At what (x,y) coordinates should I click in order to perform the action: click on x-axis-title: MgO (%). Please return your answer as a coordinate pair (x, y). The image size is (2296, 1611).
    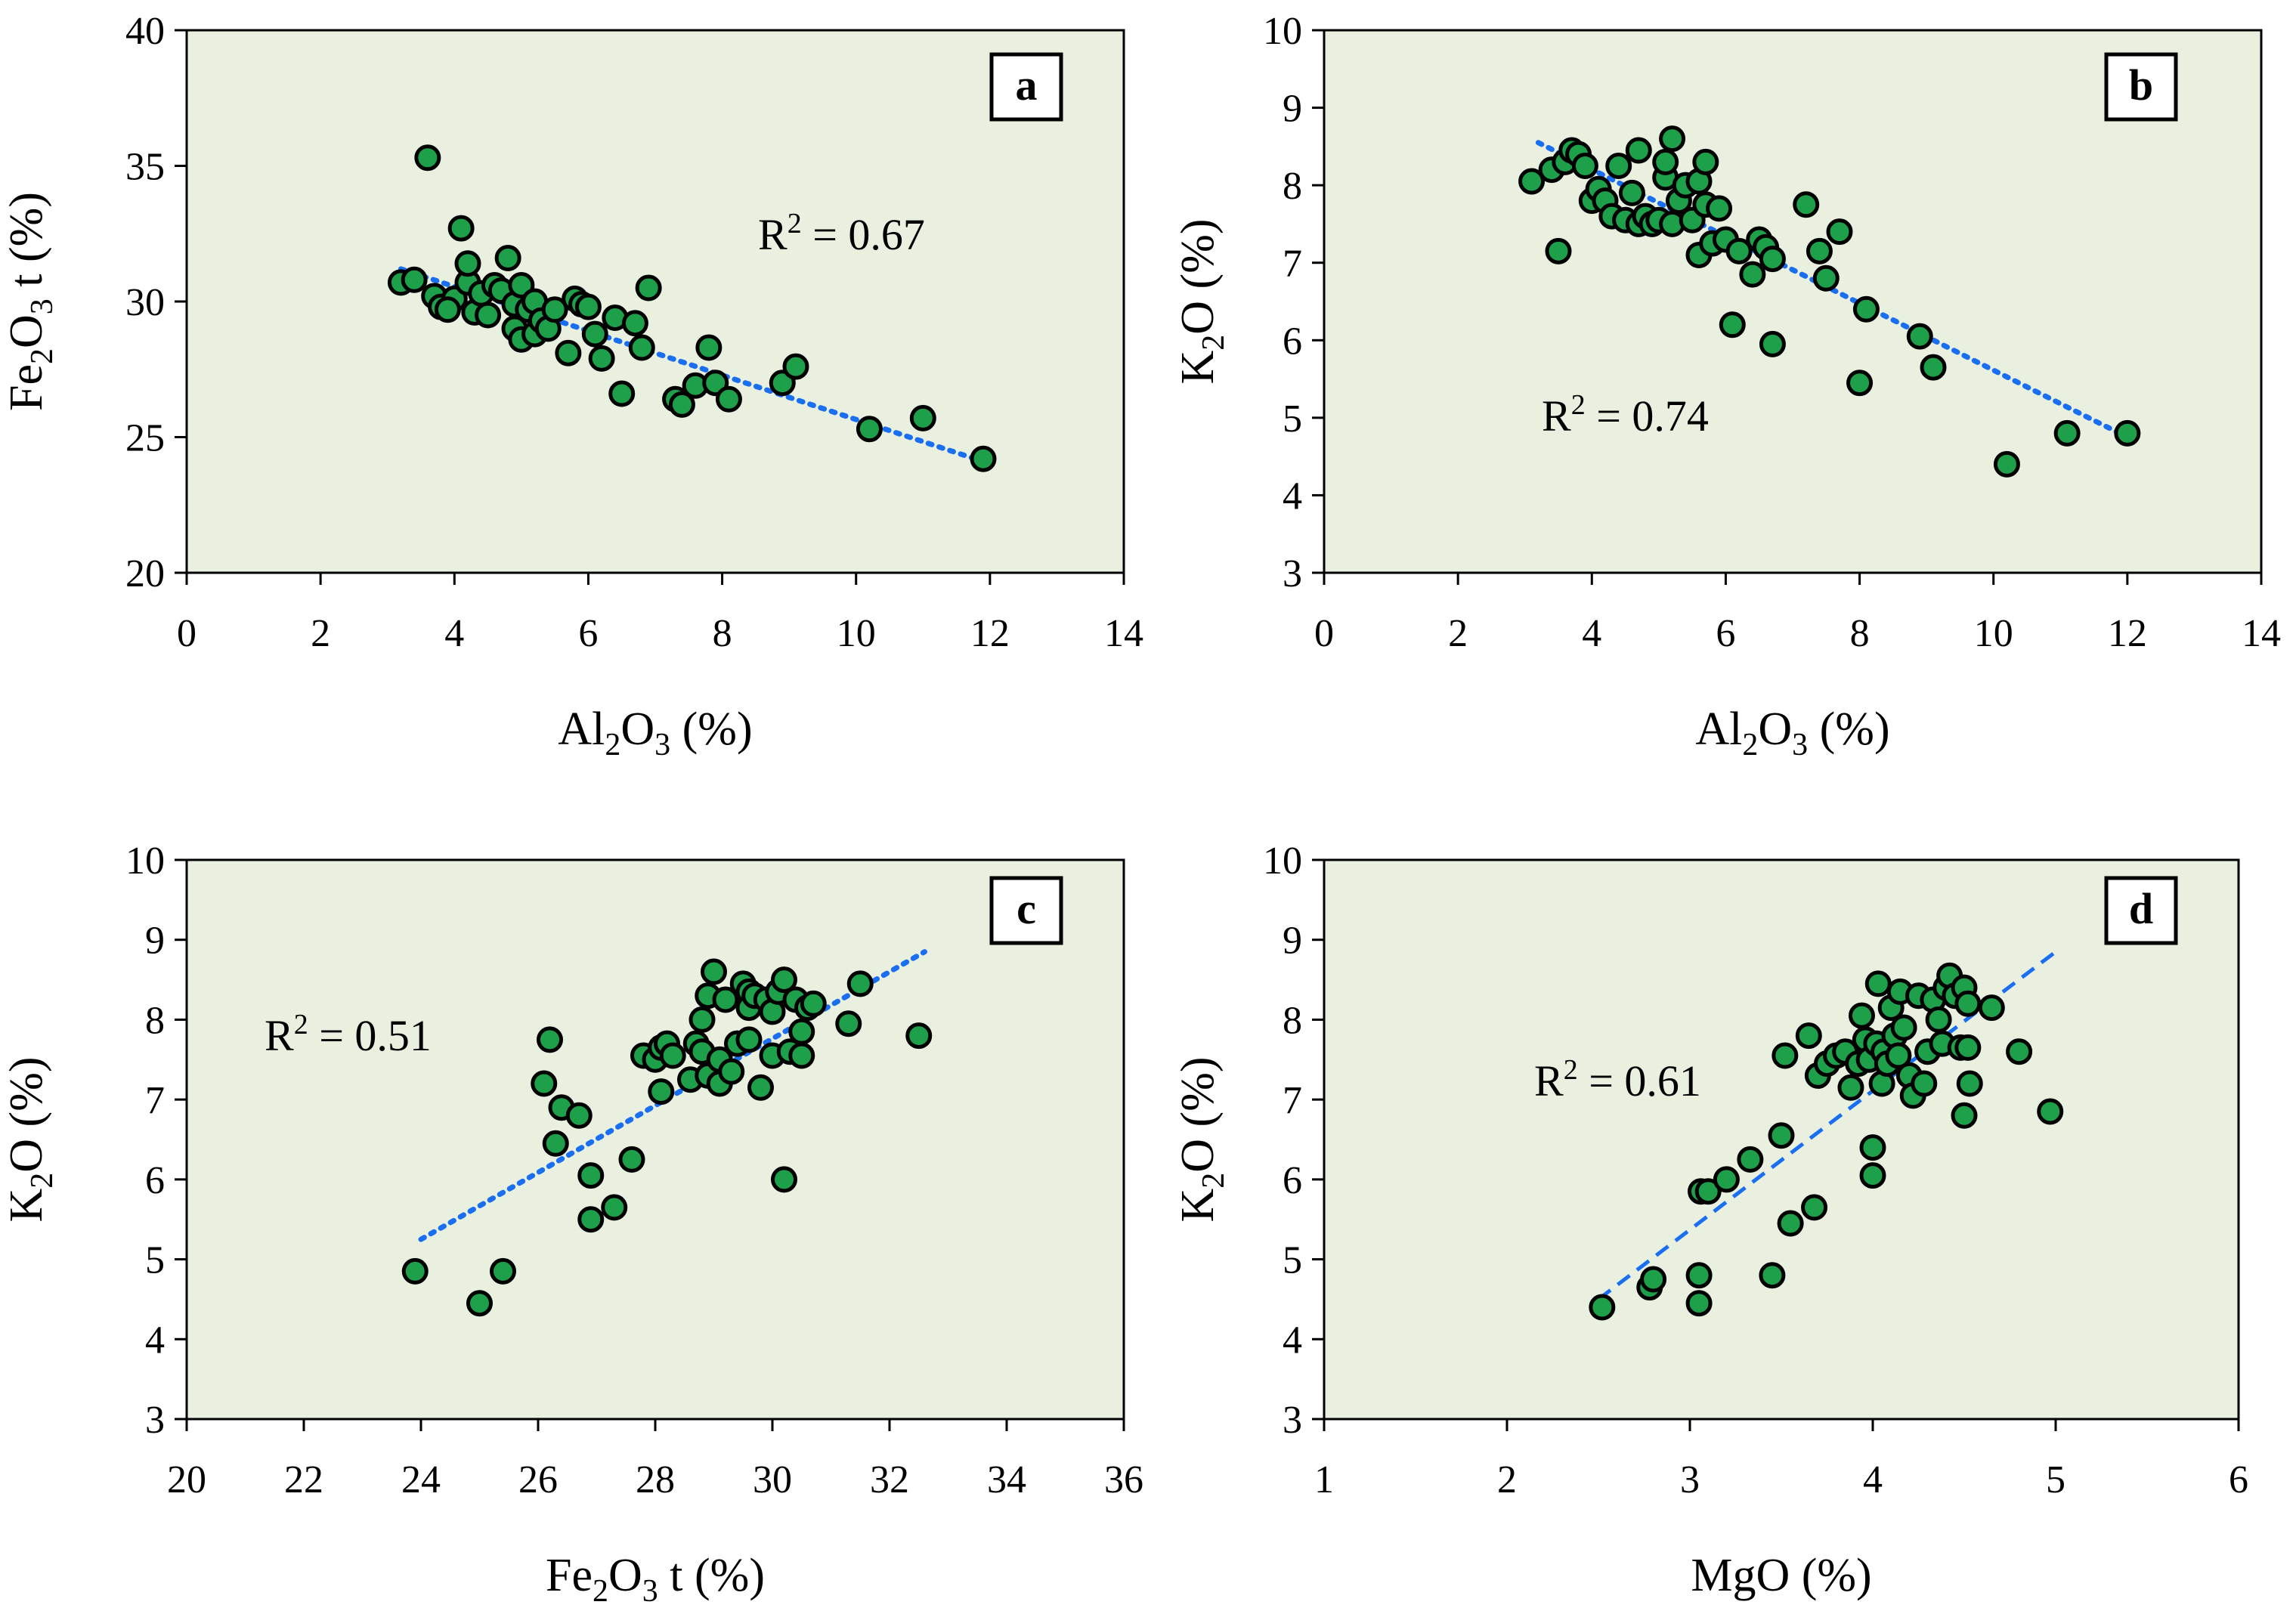
    Looking at the image, I should click on (1781, 1575).